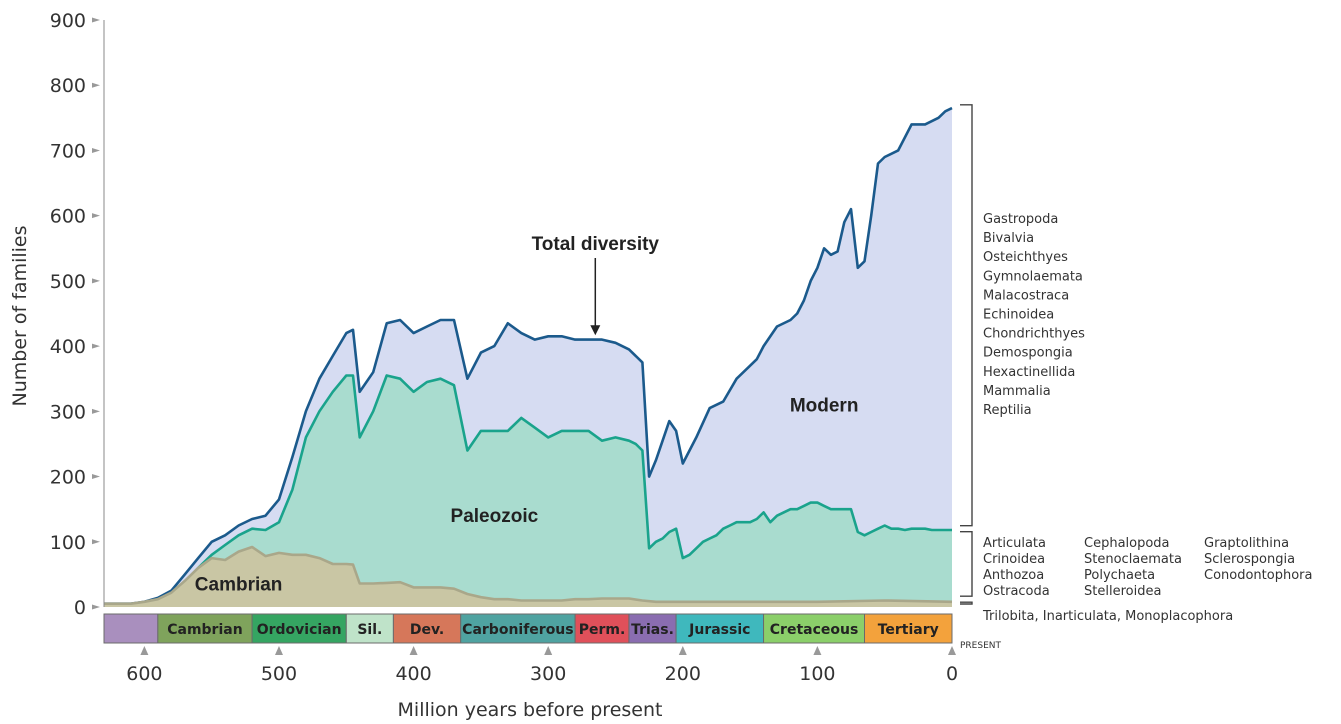 Image resolution: width=1341 pixels, height=724 pixels. I want to click on period-label: Cretaceous, so click(814, 630).